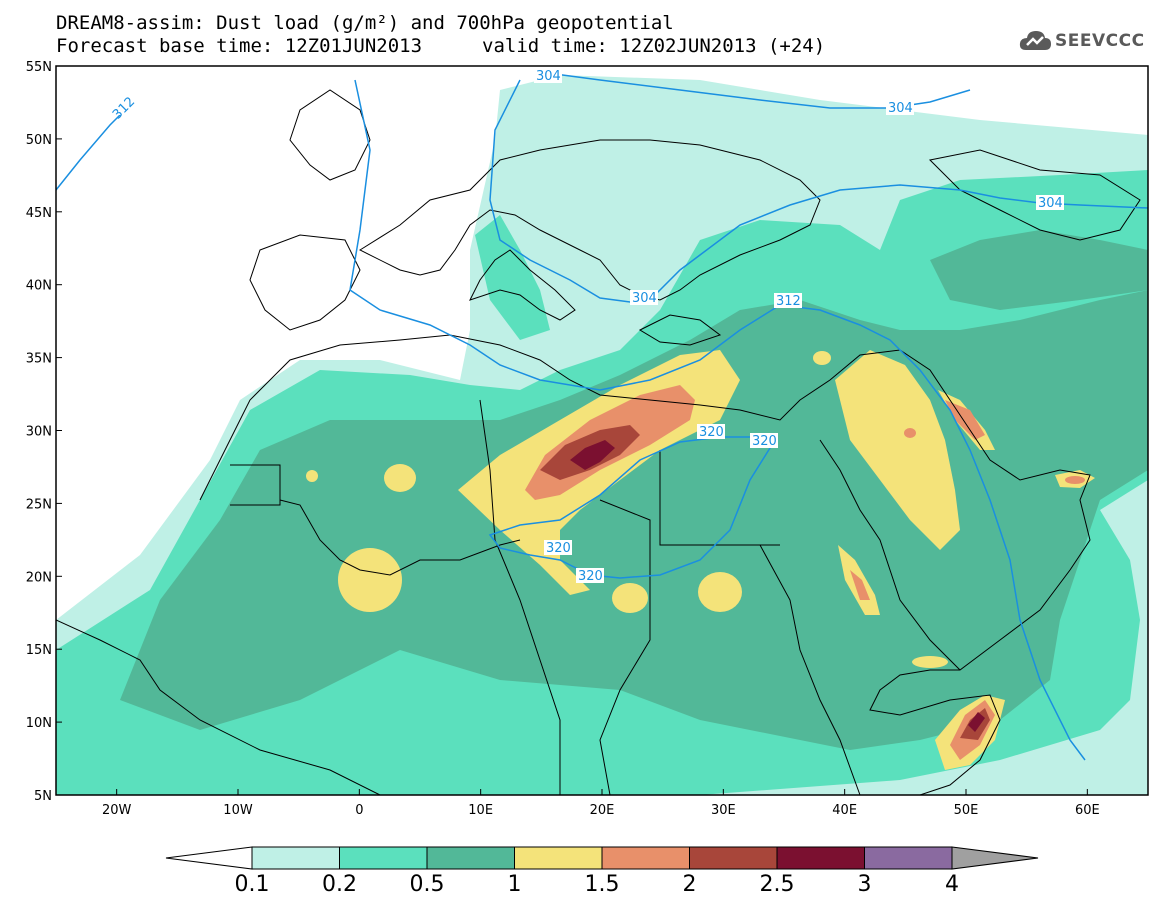  I want to click on forecast-base-time: Forecast base time: 12Z01JUN2013, so click(239, 46).